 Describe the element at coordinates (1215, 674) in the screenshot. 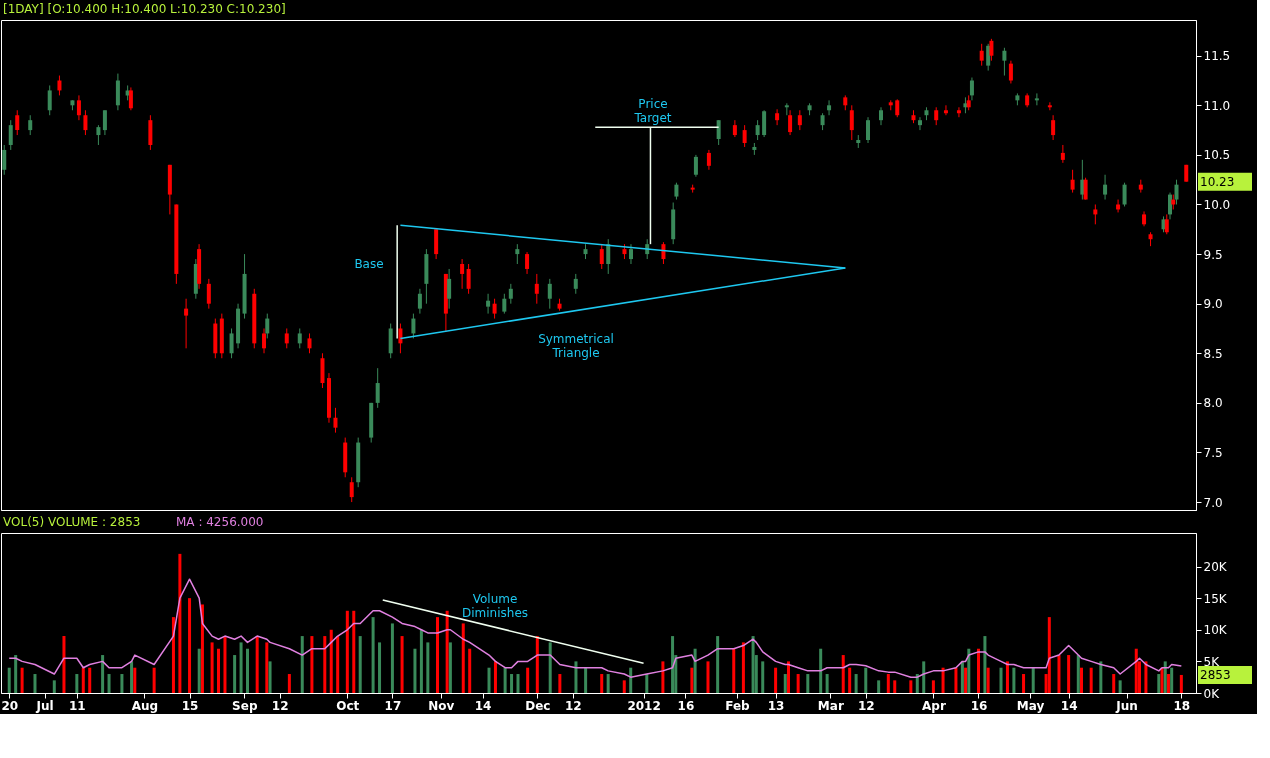

I see `text: 2853` at that location.